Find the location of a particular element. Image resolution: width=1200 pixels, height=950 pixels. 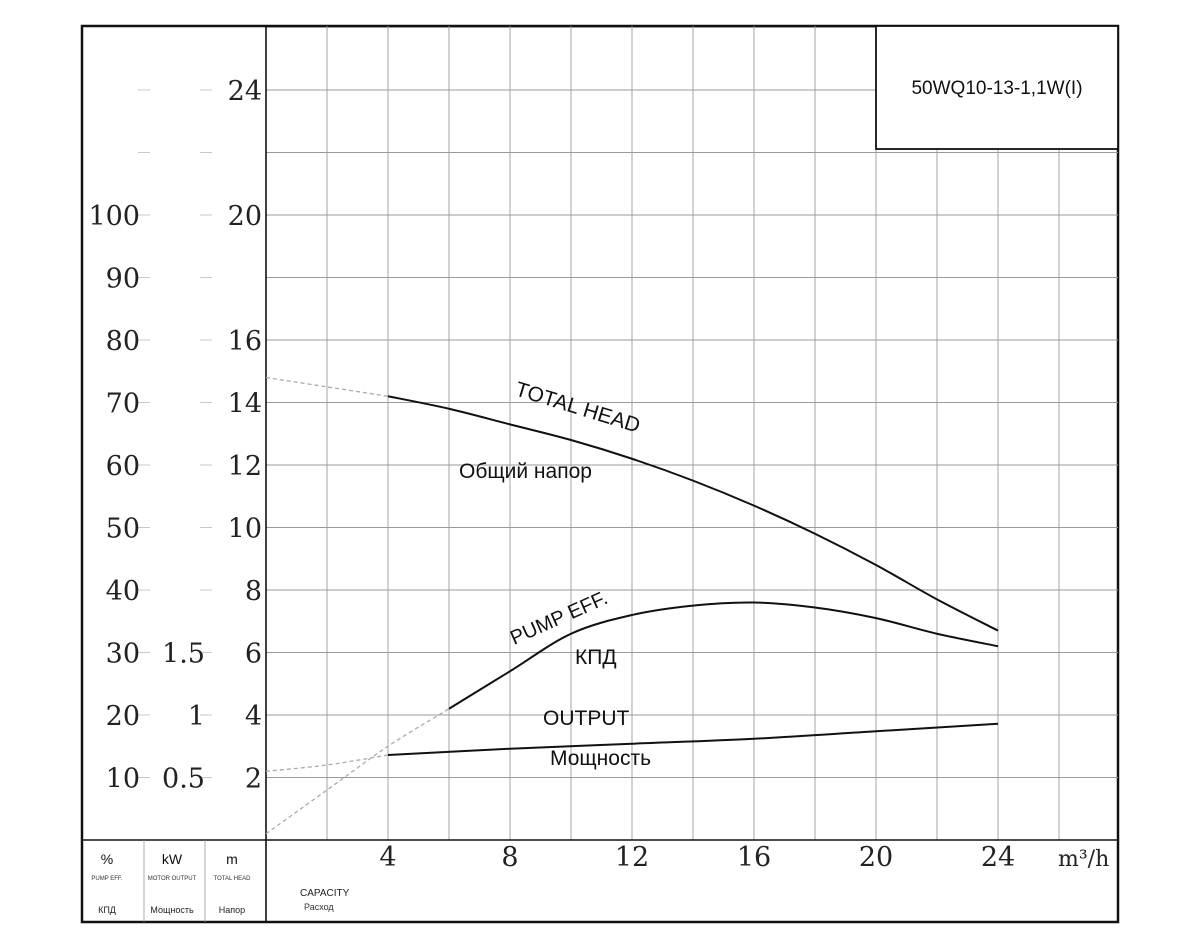

output-label-en: OUTPUT is located at coordinates (586, 718).